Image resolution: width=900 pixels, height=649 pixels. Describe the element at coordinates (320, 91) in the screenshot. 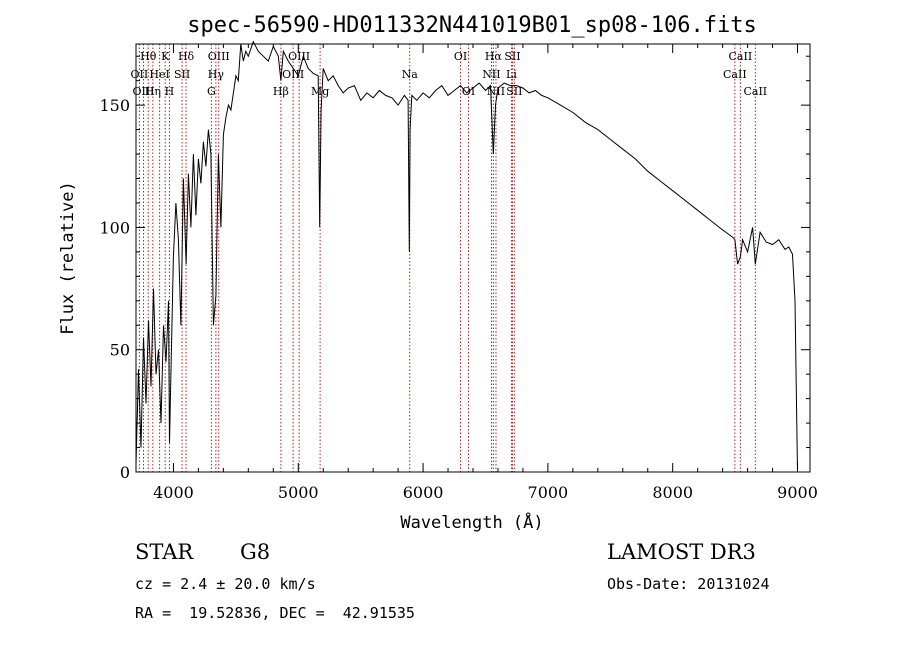

I see `spectral-line-label: Mg` at that location.